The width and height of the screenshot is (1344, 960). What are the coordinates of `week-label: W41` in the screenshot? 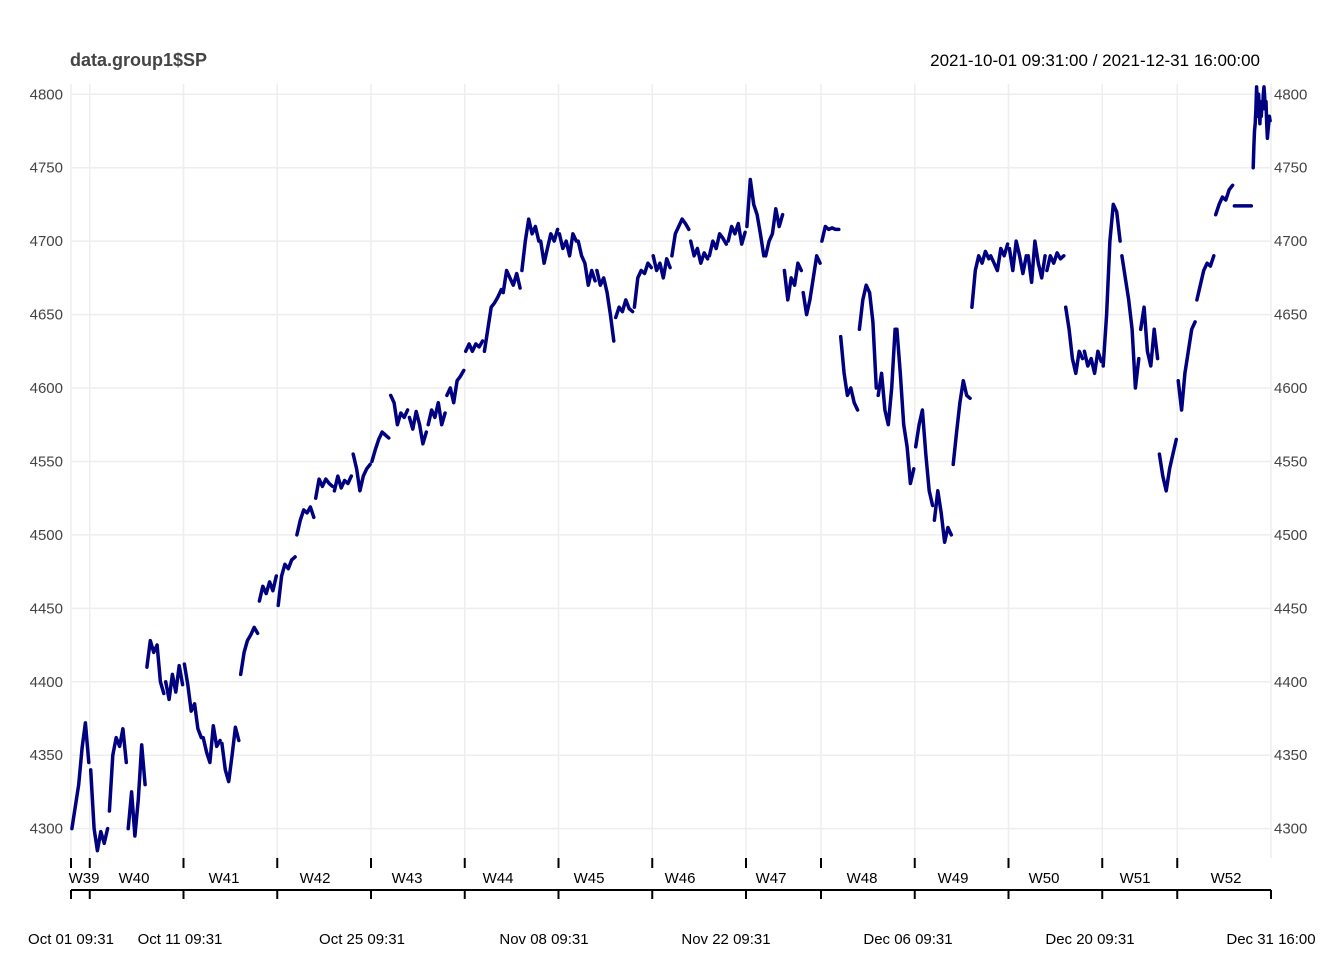 It's located at (224, 878).